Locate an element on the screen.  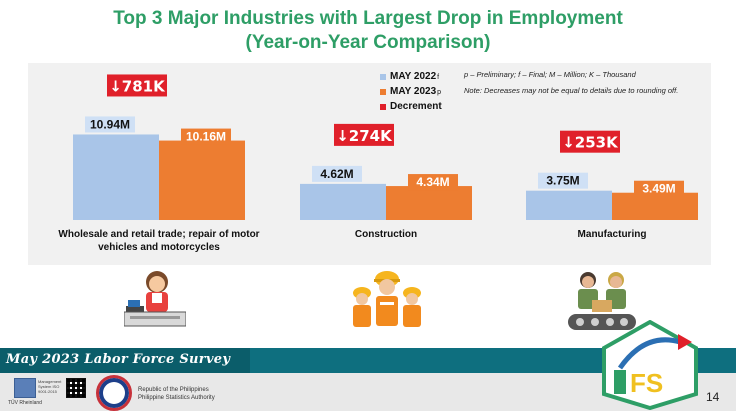
survey-title: May 2023 Labor Force Survey is located at coordinates (118, 359).